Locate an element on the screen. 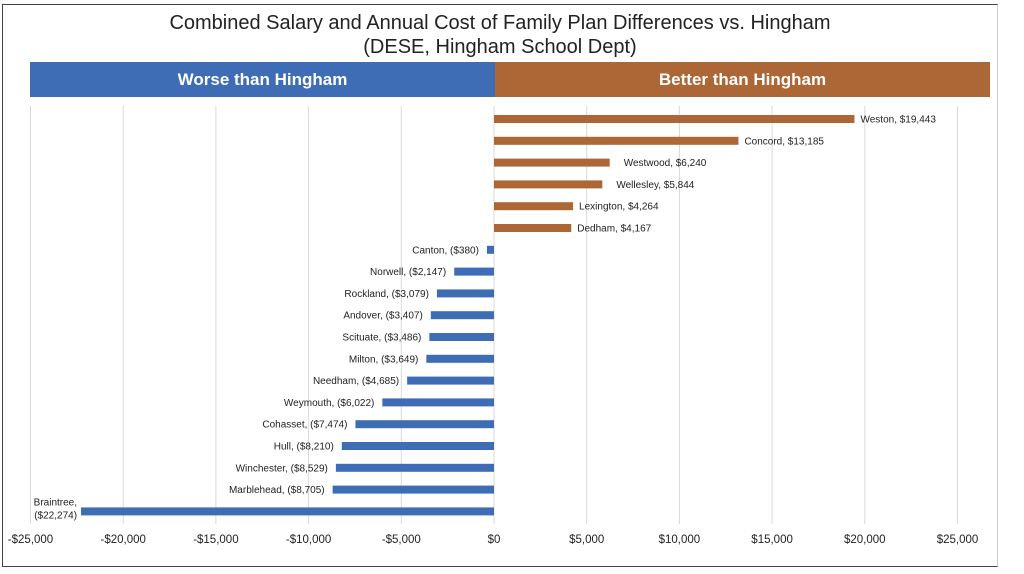  x-tick-label: -$10,000 is located at coordinates (308, 540).